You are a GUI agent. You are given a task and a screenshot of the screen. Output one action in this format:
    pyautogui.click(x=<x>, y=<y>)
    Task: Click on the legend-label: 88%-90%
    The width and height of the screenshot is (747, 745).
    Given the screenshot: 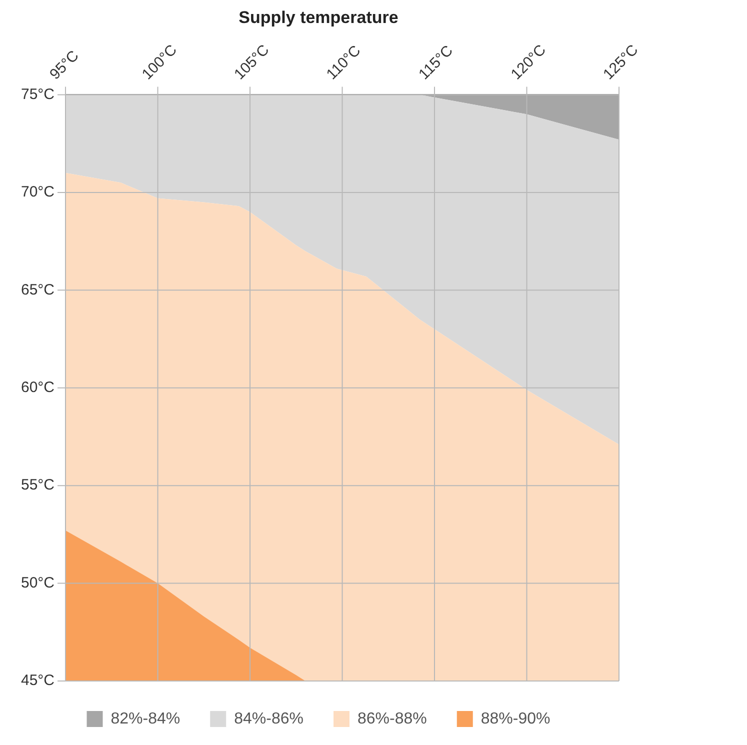 What is the action you would take?
    pyautogui.click(x=515, y=719)
    